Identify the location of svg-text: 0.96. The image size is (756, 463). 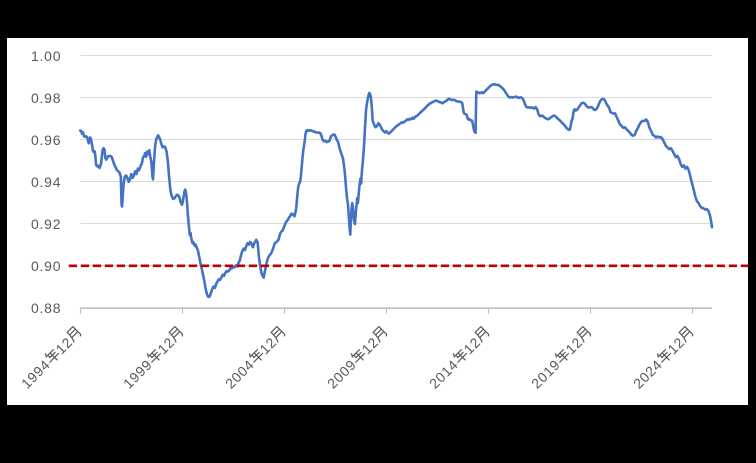
(46, 140).